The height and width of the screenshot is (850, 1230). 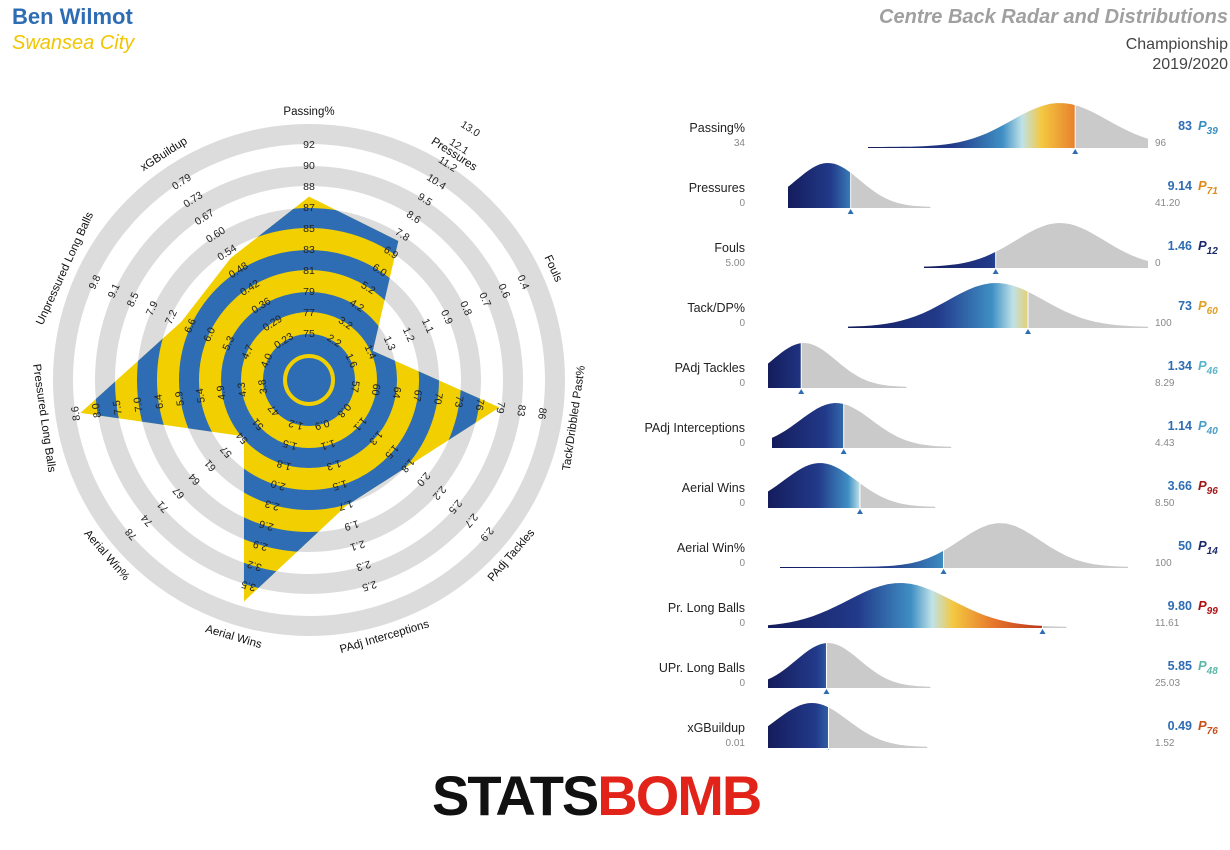 What do you see at coordinates (736, 263) in the screenshot?
I see `dist-min-label: 5.00` at bounding box center [736, 263].